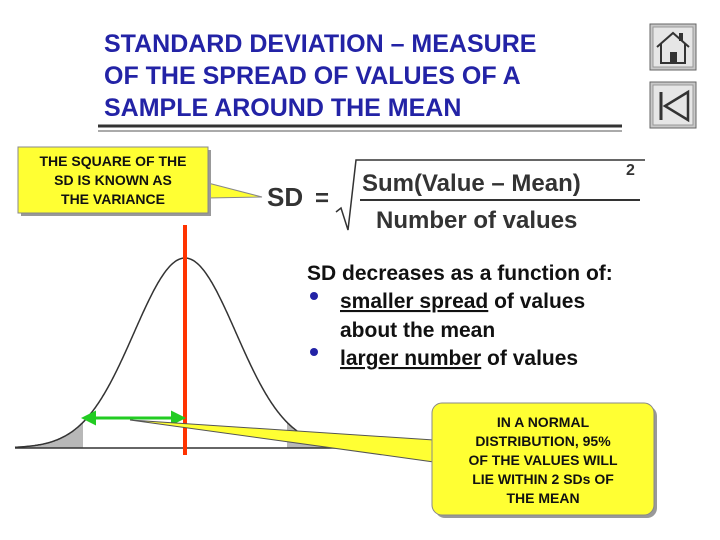  Describe the element at coordinates (543, 422) in the screenshot. I see `callout-line: IN A NORMAL` at that location.